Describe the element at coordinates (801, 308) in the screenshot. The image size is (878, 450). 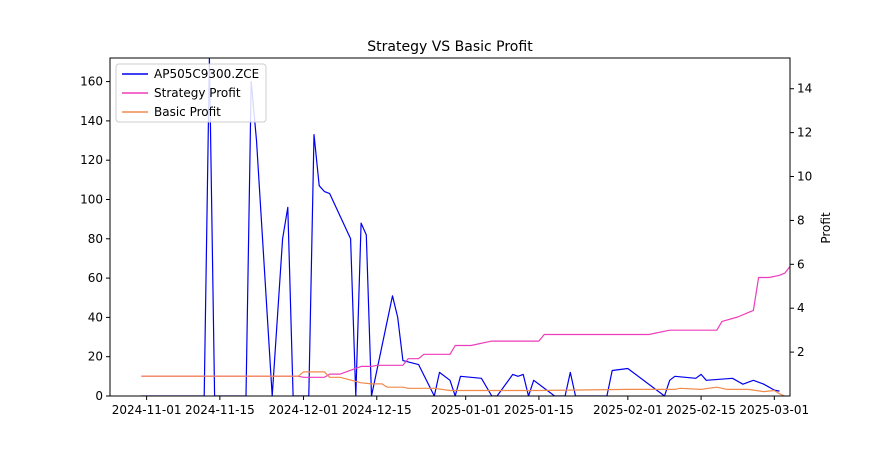
I see `y-right-tick-label: 4` at that location.